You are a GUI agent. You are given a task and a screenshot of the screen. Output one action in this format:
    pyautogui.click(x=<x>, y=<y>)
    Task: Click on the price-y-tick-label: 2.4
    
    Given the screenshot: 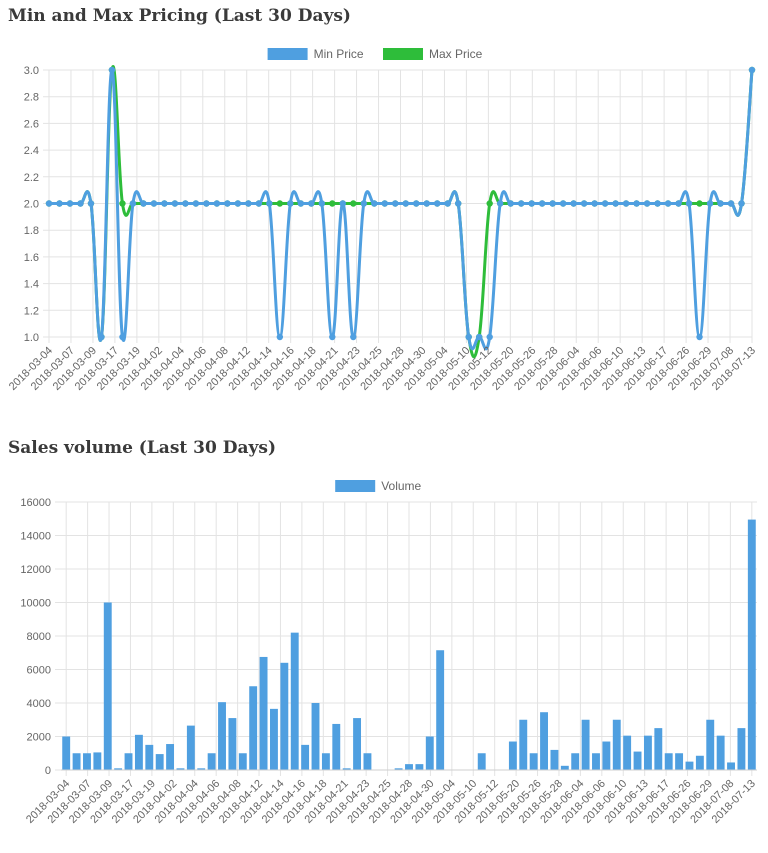 What is the action you would take?
    pyautogui.click(x=31, y=151)
    